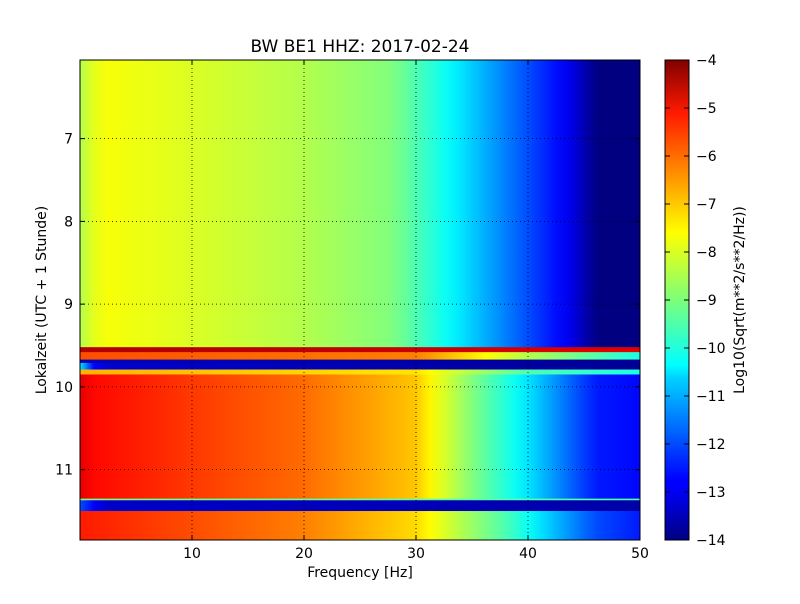 This screenshot has width=800, height=604. Describe the element at coordinates (68, 140) in the screenshot. I see `y-tick-label: 7` at that location.